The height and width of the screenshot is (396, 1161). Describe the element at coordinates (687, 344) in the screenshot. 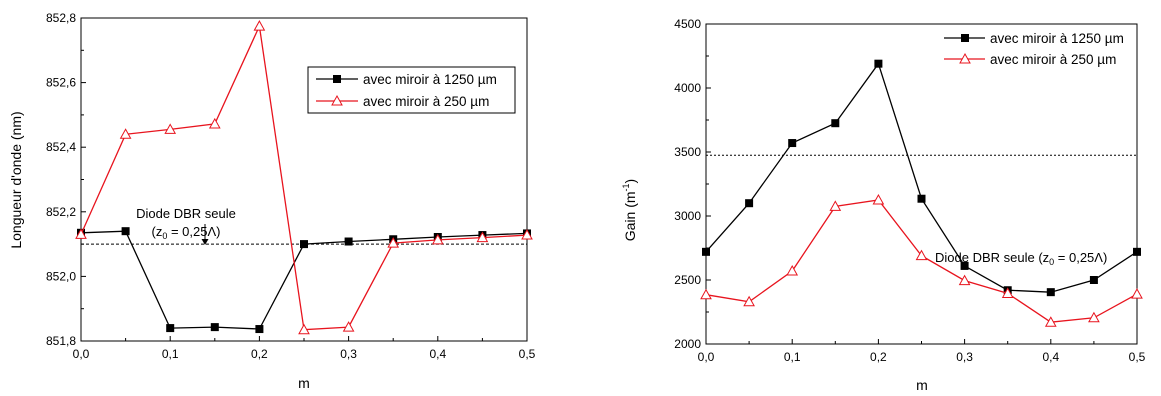

I see `y-tick-label: 2000` at that location.